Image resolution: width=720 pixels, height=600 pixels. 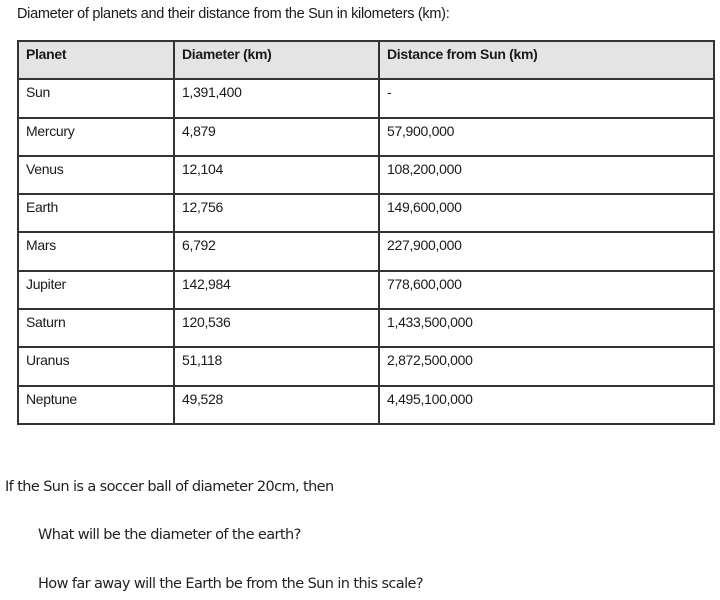 What do you see at coordinates (96, 328) in the screenshot?
I see `cell-planet: Saturn` at bounding box center [96, 328].